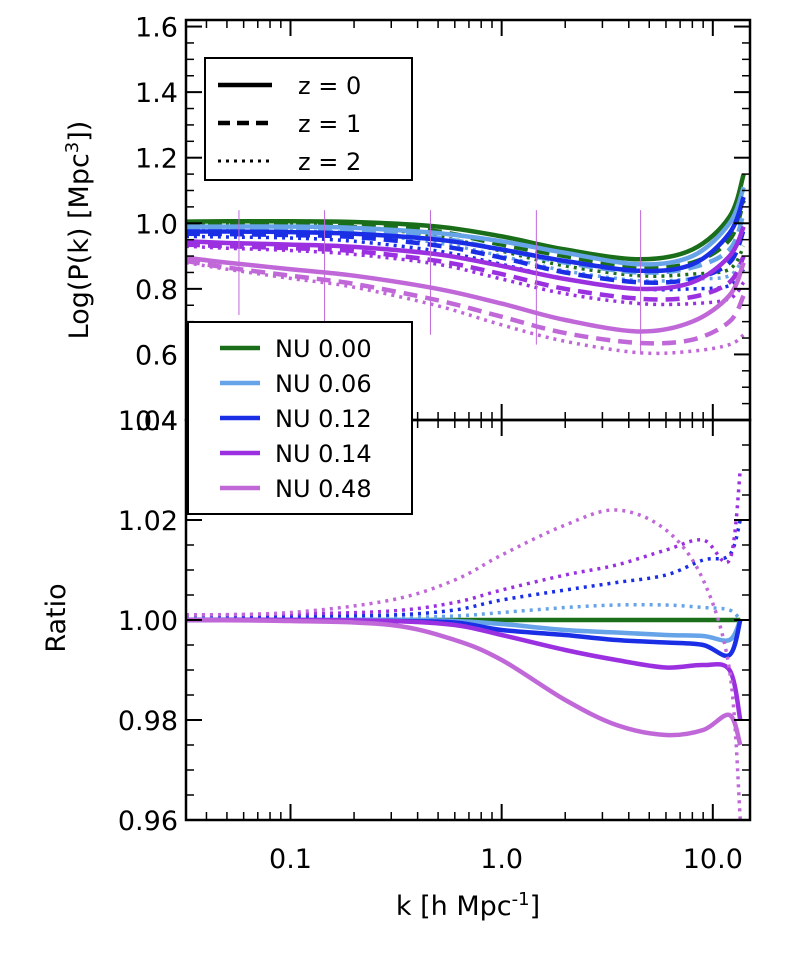 This screenshot has width=793, height=965. I want to click on series-nu-0-48-z2, so click(465, 308).